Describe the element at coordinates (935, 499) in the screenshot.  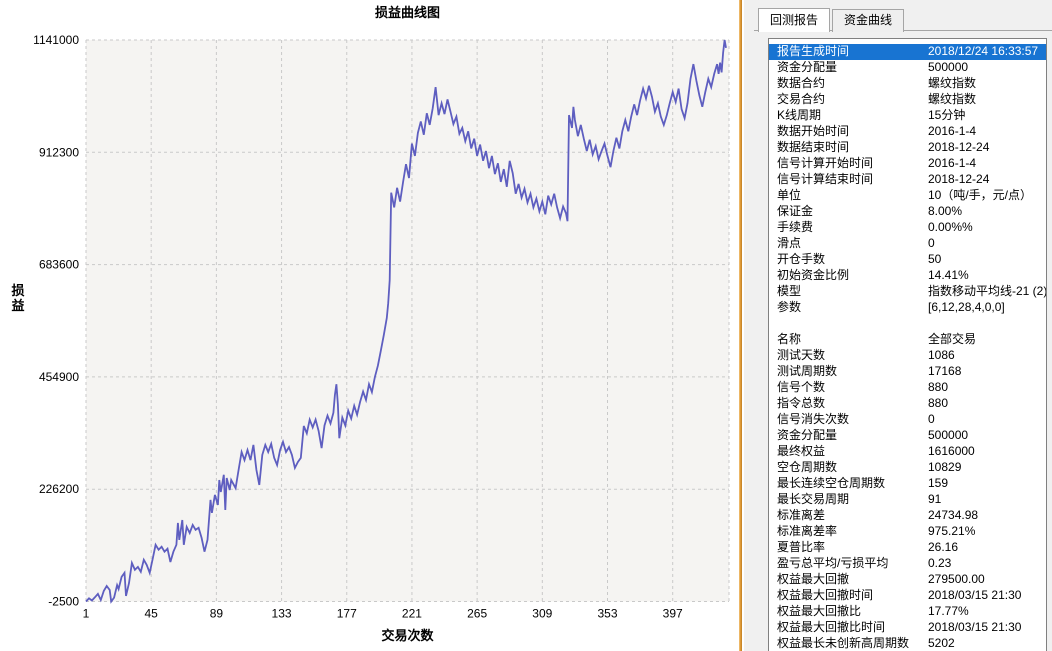
I see `report-row-value: 91` at that location.